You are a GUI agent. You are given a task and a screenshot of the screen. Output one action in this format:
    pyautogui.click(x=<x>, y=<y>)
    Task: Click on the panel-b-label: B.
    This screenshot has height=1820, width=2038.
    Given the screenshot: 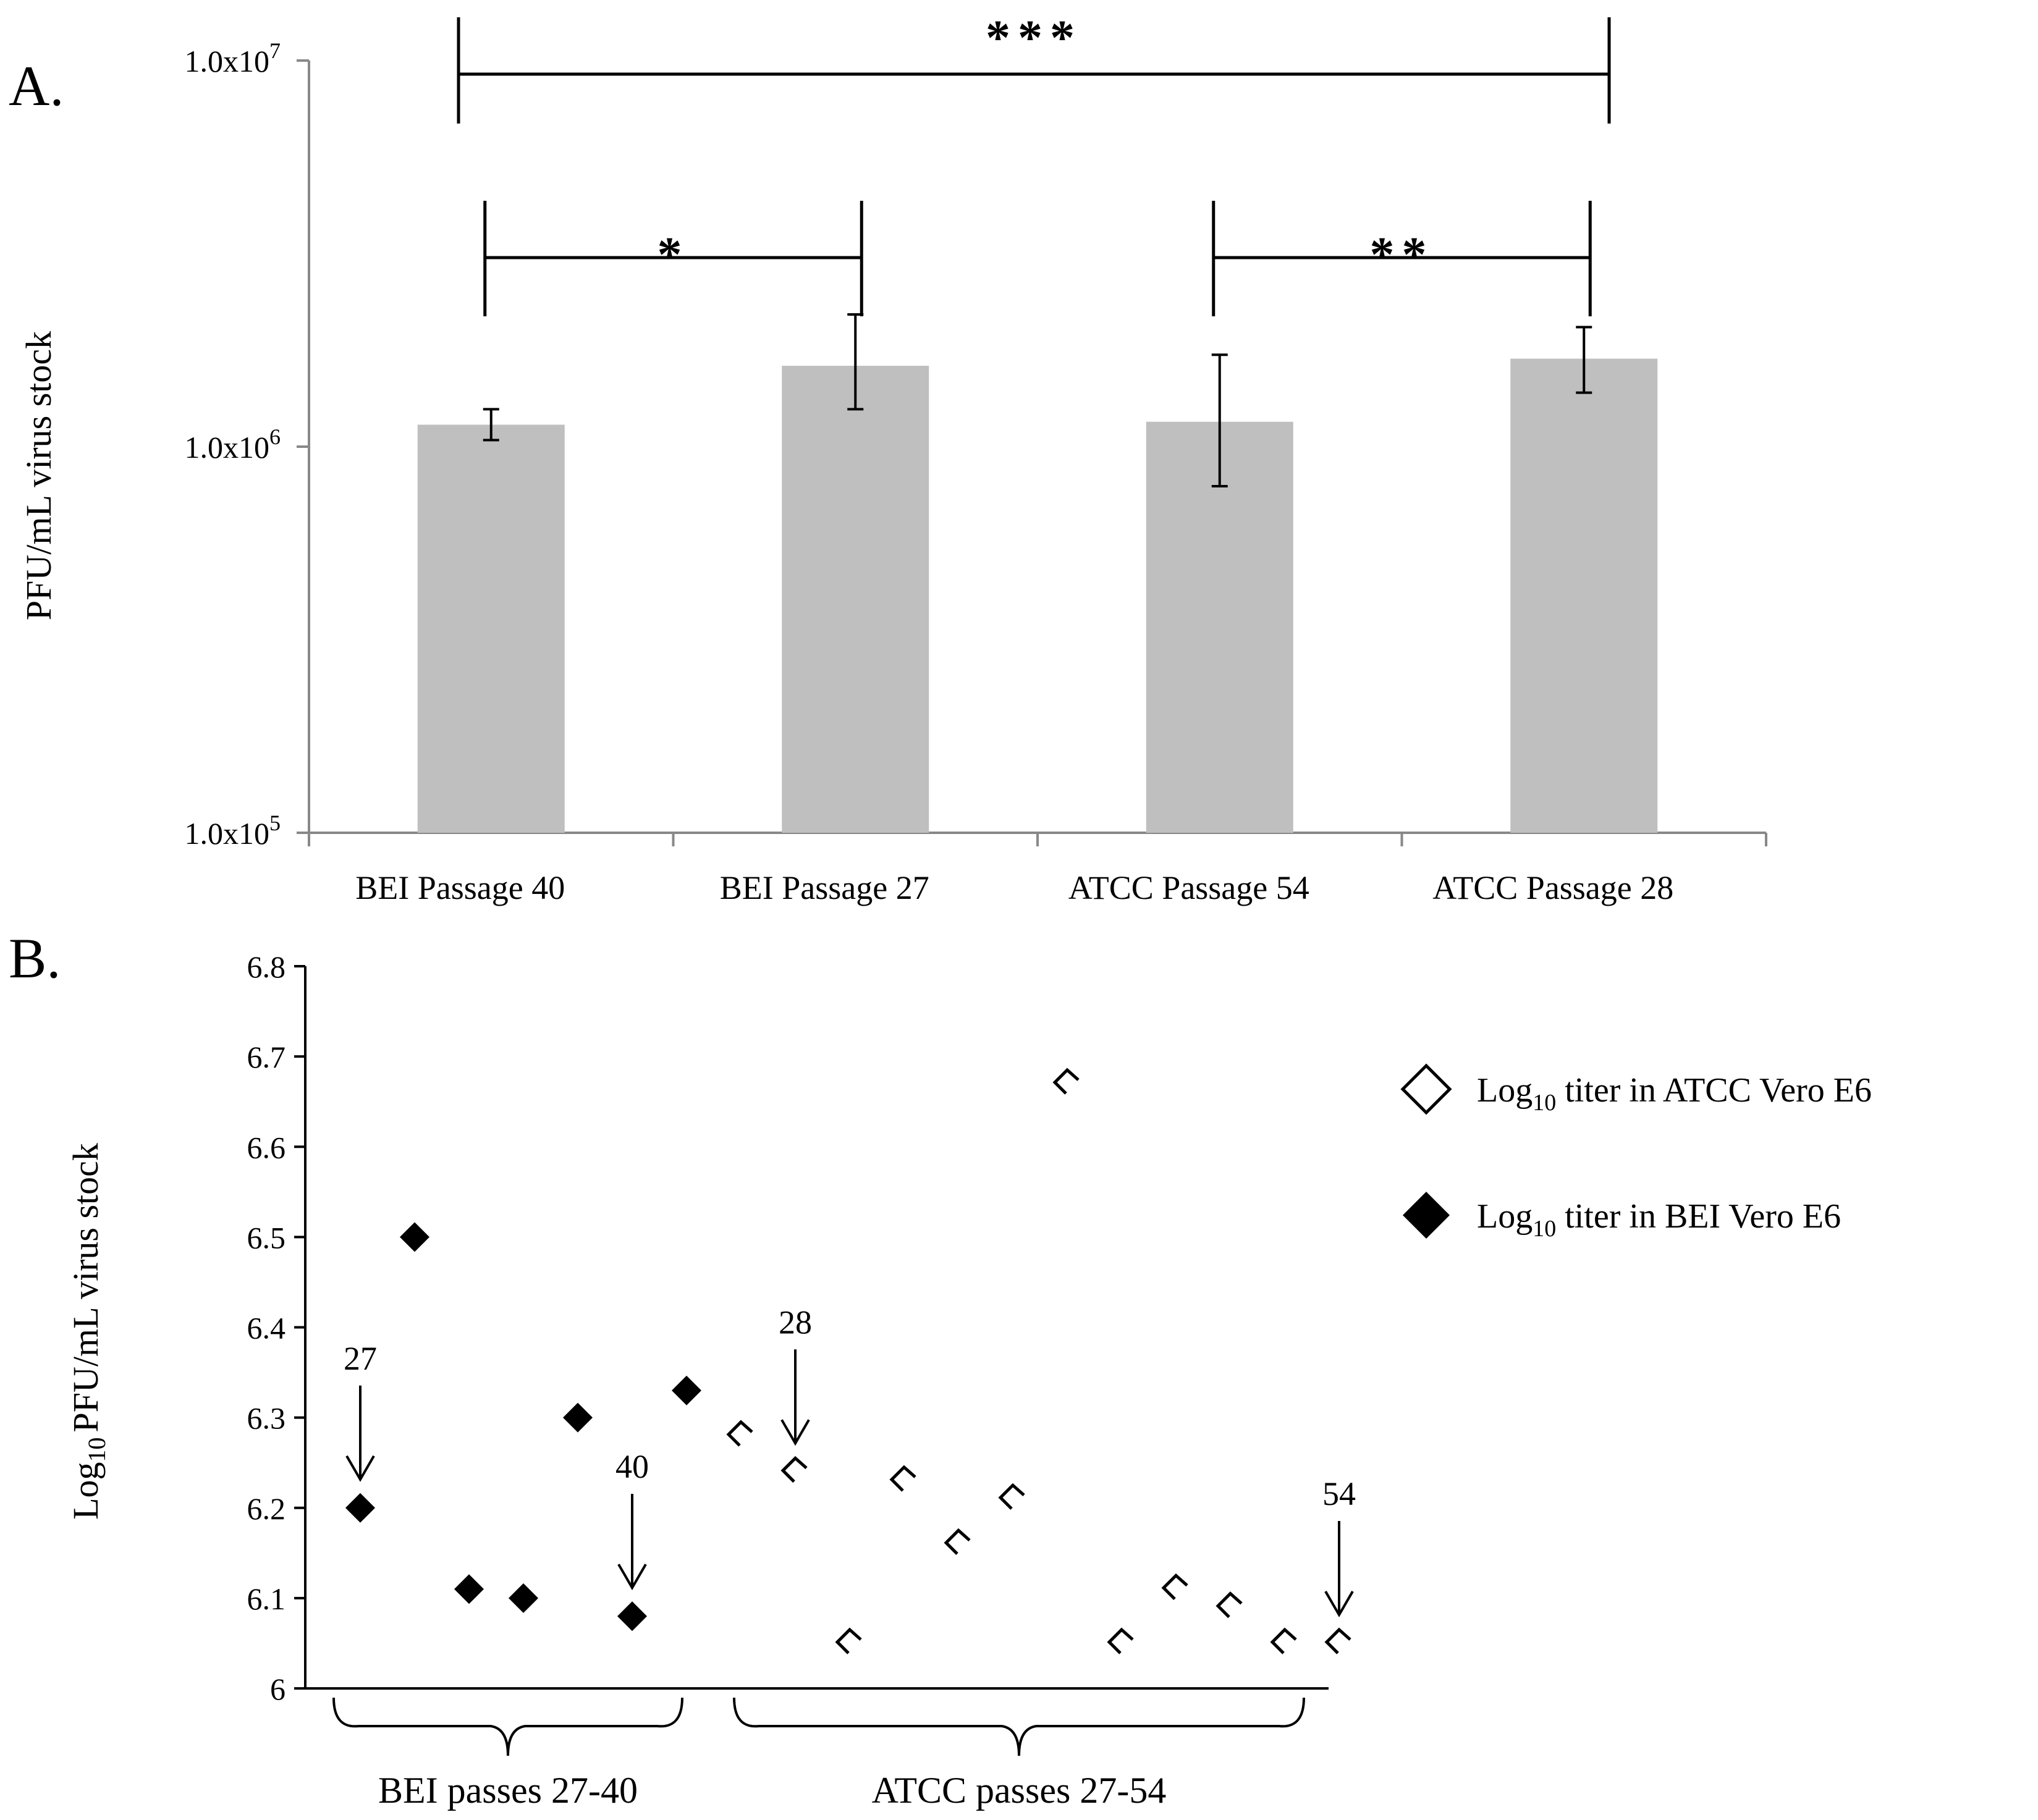 What is the action you would take?
    pyautogui.click(x=35, y=958)
    